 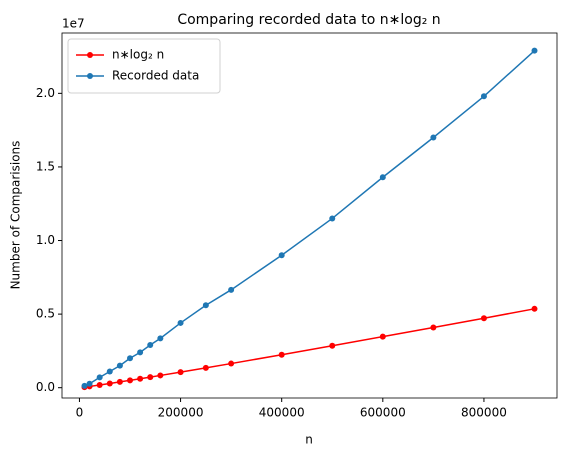 What do you see at coordinates (45, 387) in the screenshot?
I see `y-tick-label: 0.0` at bounding box center [45, 387].